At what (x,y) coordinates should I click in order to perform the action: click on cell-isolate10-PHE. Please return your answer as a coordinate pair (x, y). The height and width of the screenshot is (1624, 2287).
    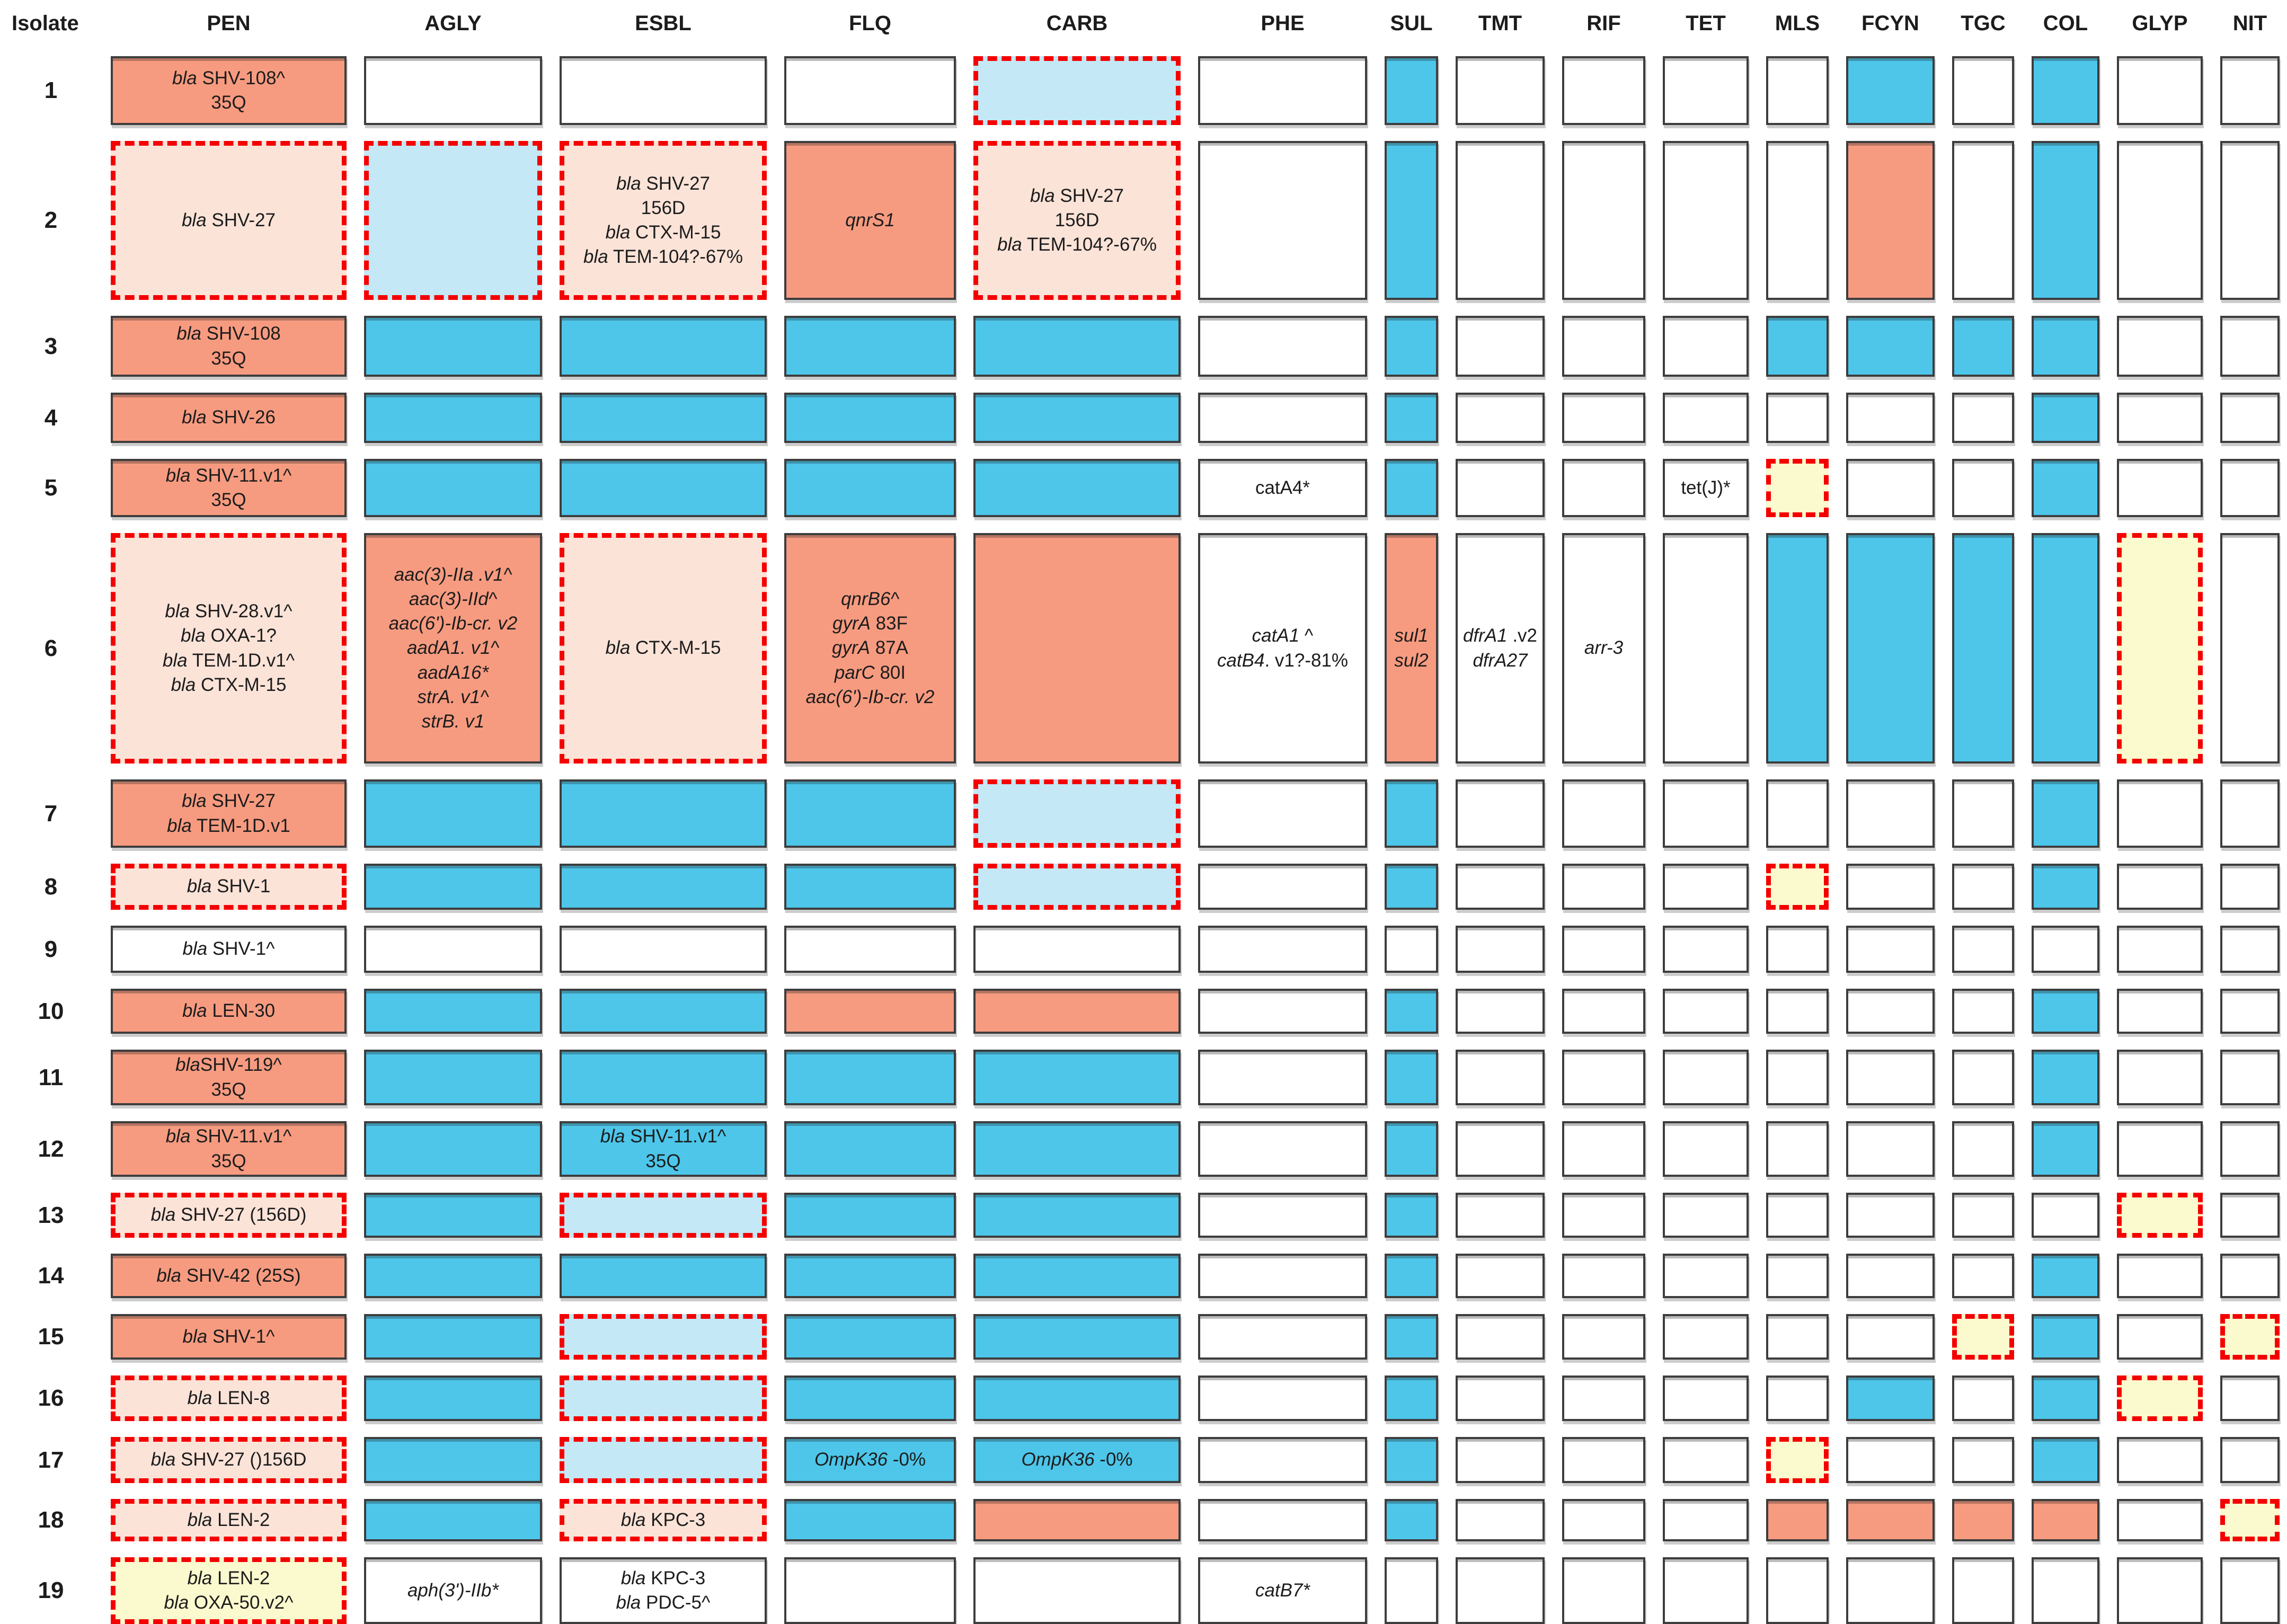
    Looking at the image, I should click on (1282, 1011).